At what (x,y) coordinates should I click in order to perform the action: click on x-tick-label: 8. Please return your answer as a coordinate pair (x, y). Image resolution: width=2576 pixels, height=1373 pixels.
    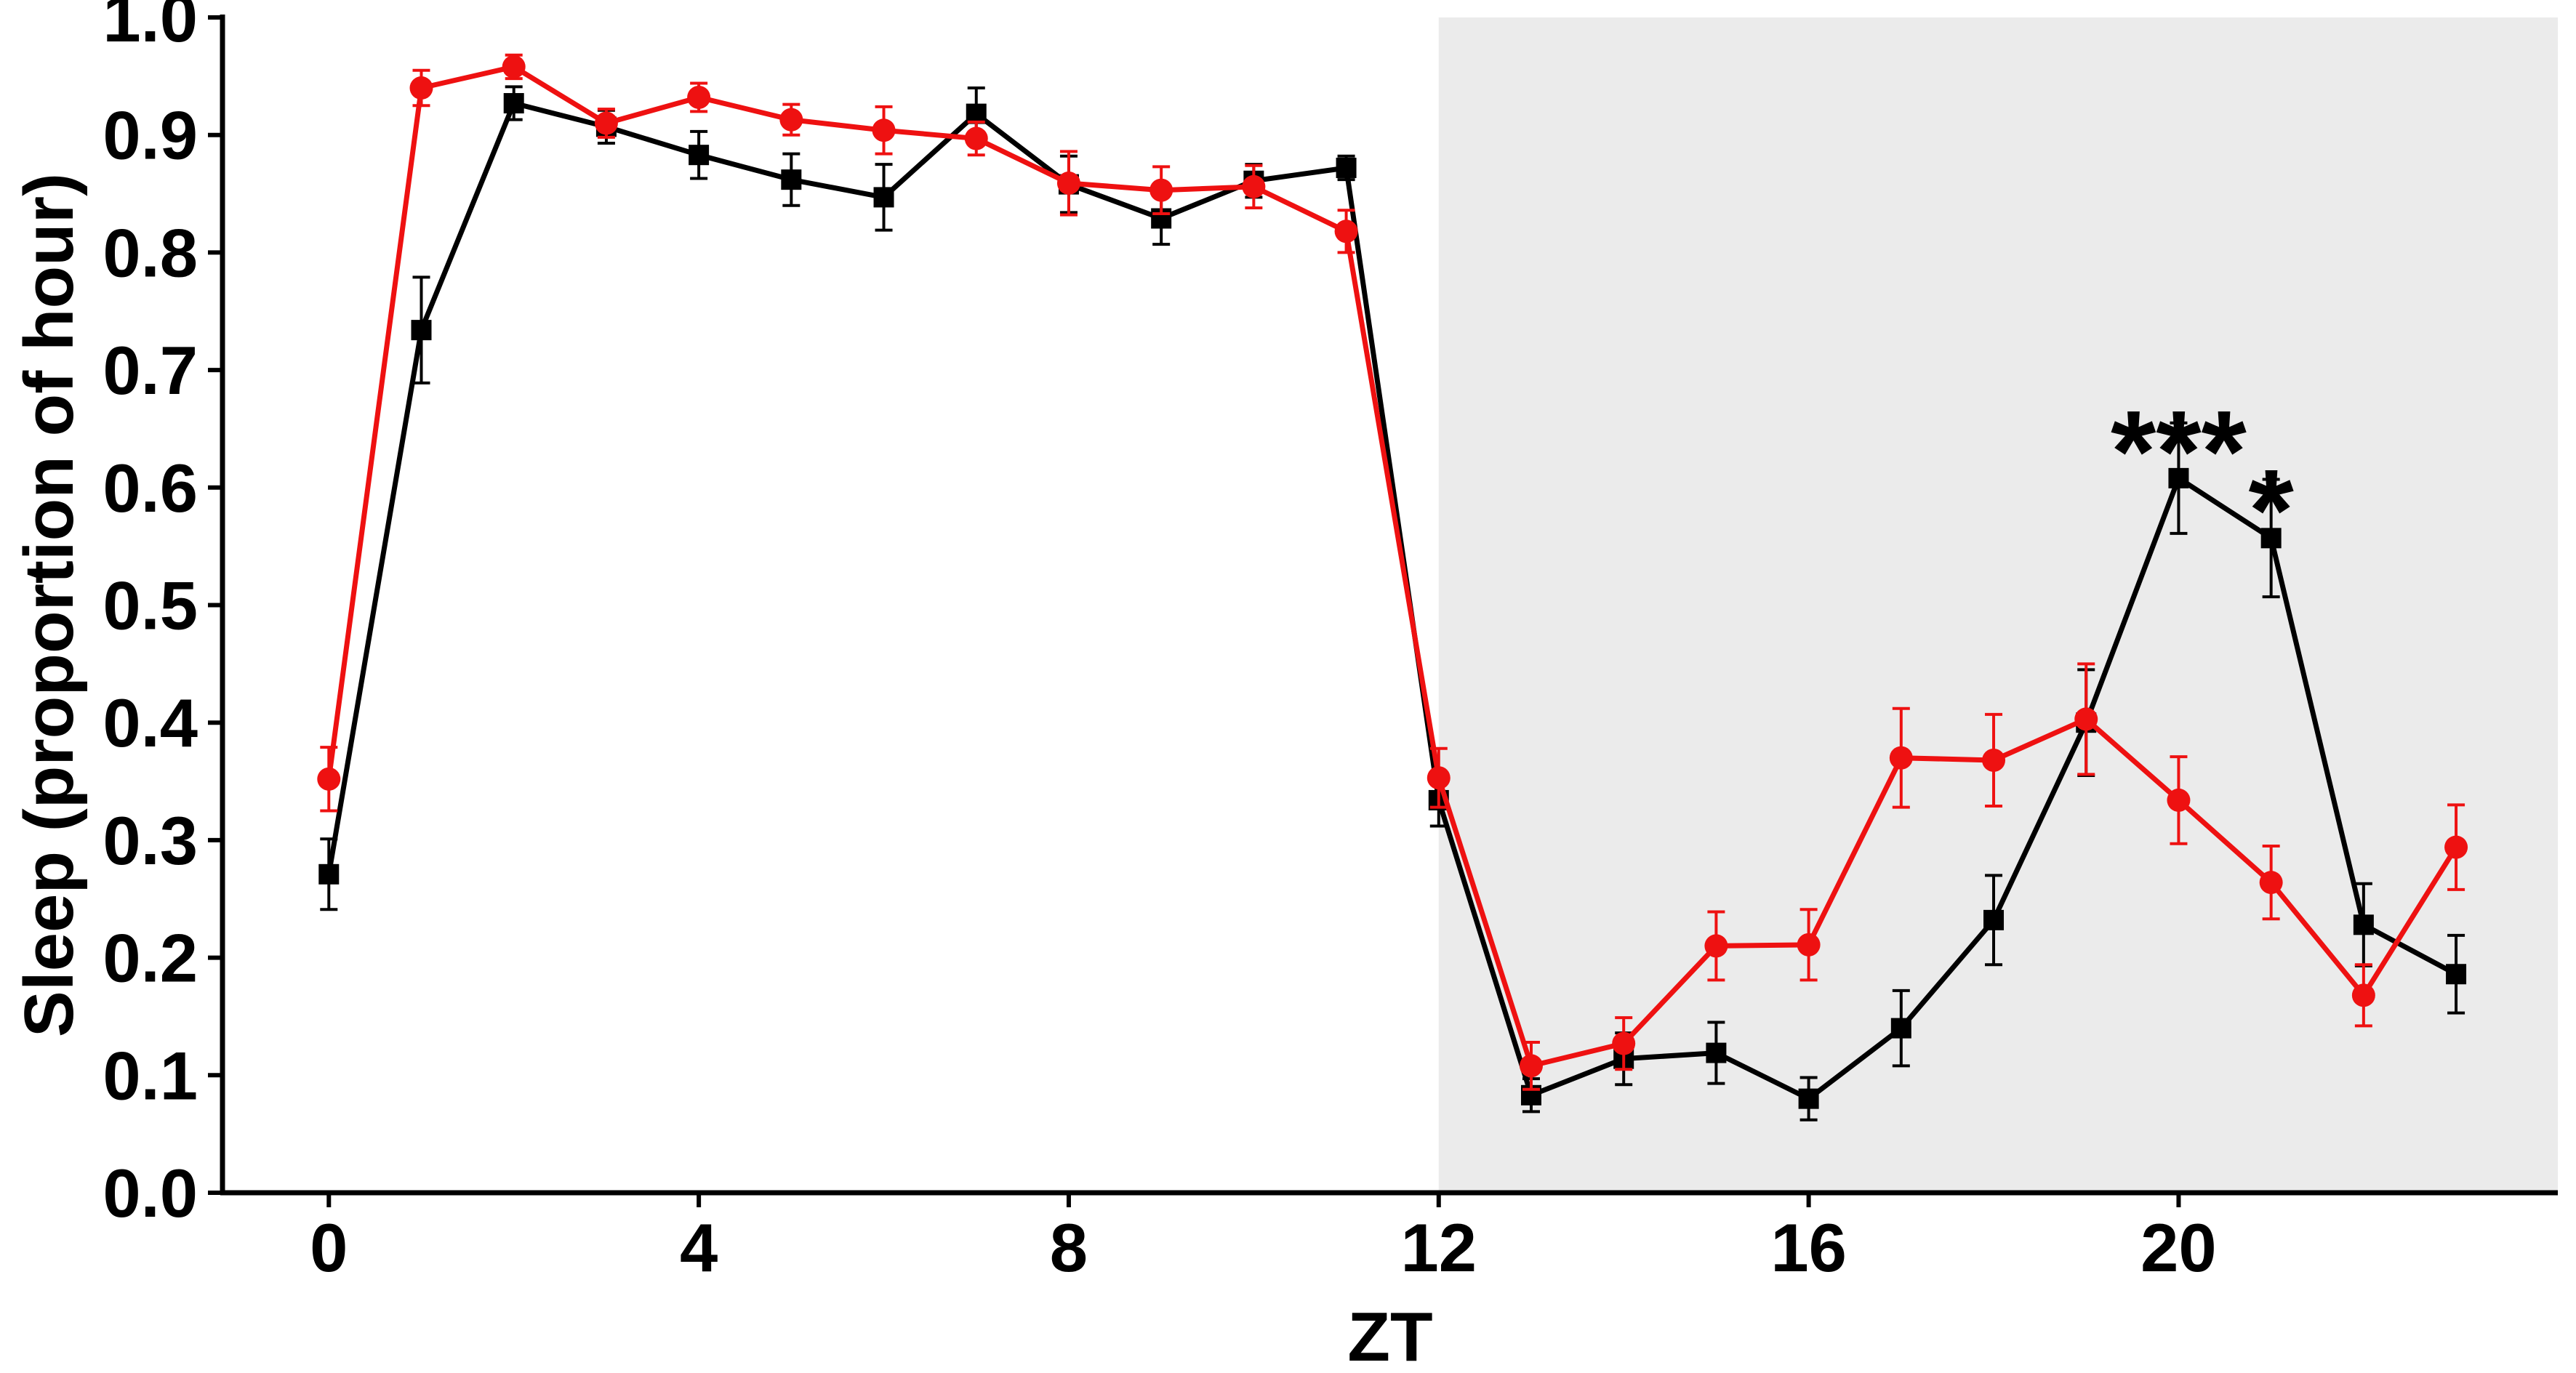
    Looking at the image, I should click on (1069, 1247).